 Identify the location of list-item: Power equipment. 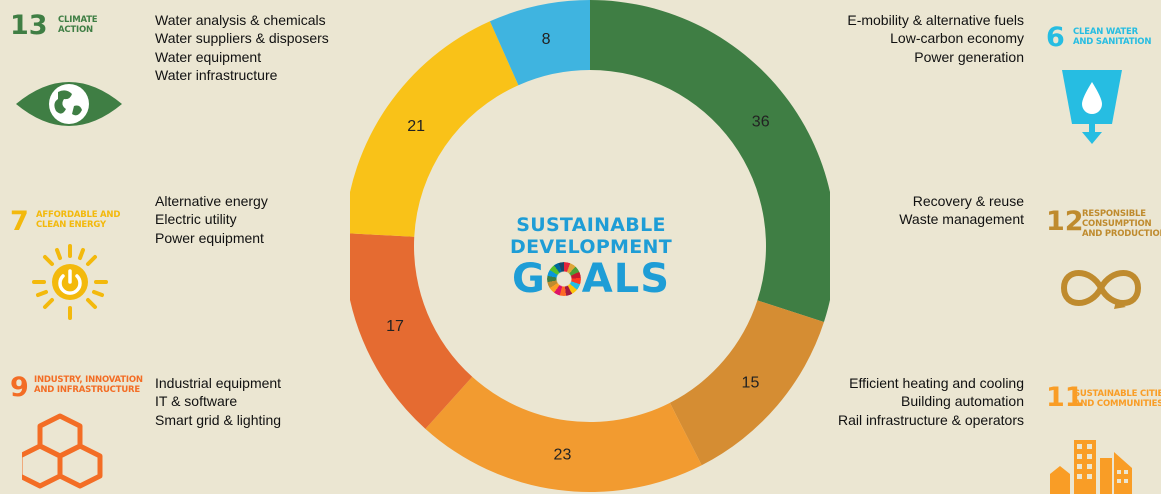
(209, 237).